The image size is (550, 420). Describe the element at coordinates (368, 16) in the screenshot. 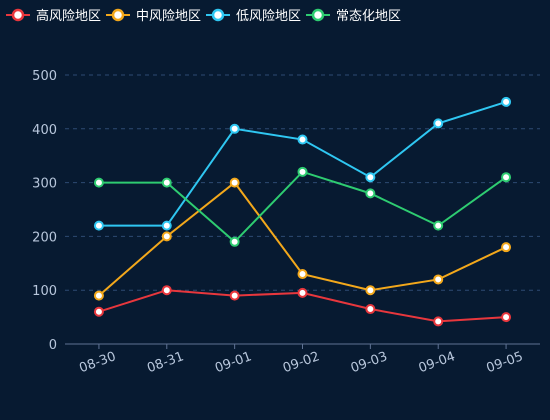

I see `legend-label: 常态化地区` at that location.